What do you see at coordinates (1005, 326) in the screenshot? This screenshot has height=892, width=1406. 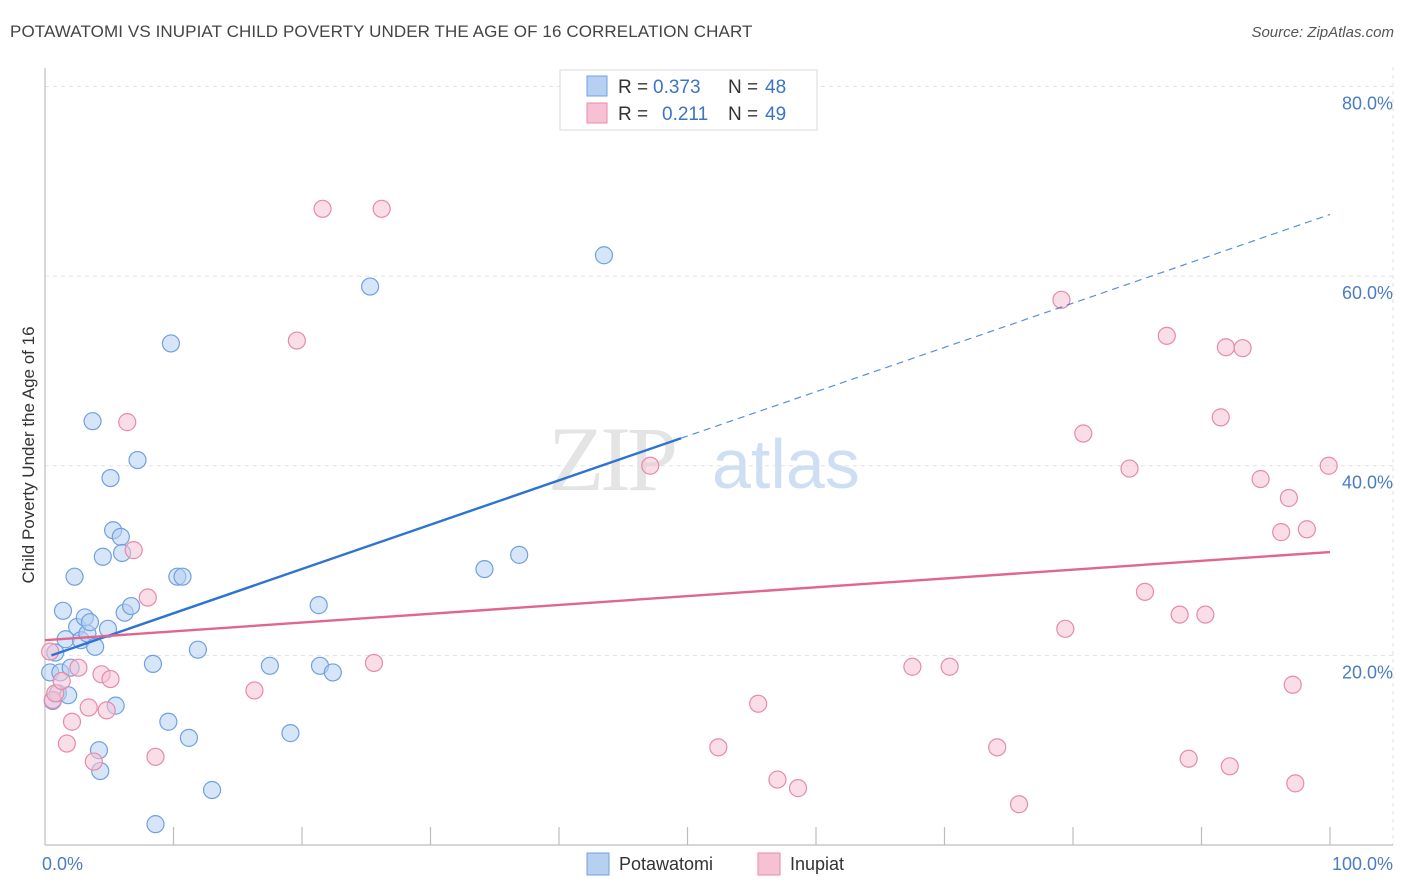 I see `potawatomi-trend-extension` at bounding box center [1005, 326].